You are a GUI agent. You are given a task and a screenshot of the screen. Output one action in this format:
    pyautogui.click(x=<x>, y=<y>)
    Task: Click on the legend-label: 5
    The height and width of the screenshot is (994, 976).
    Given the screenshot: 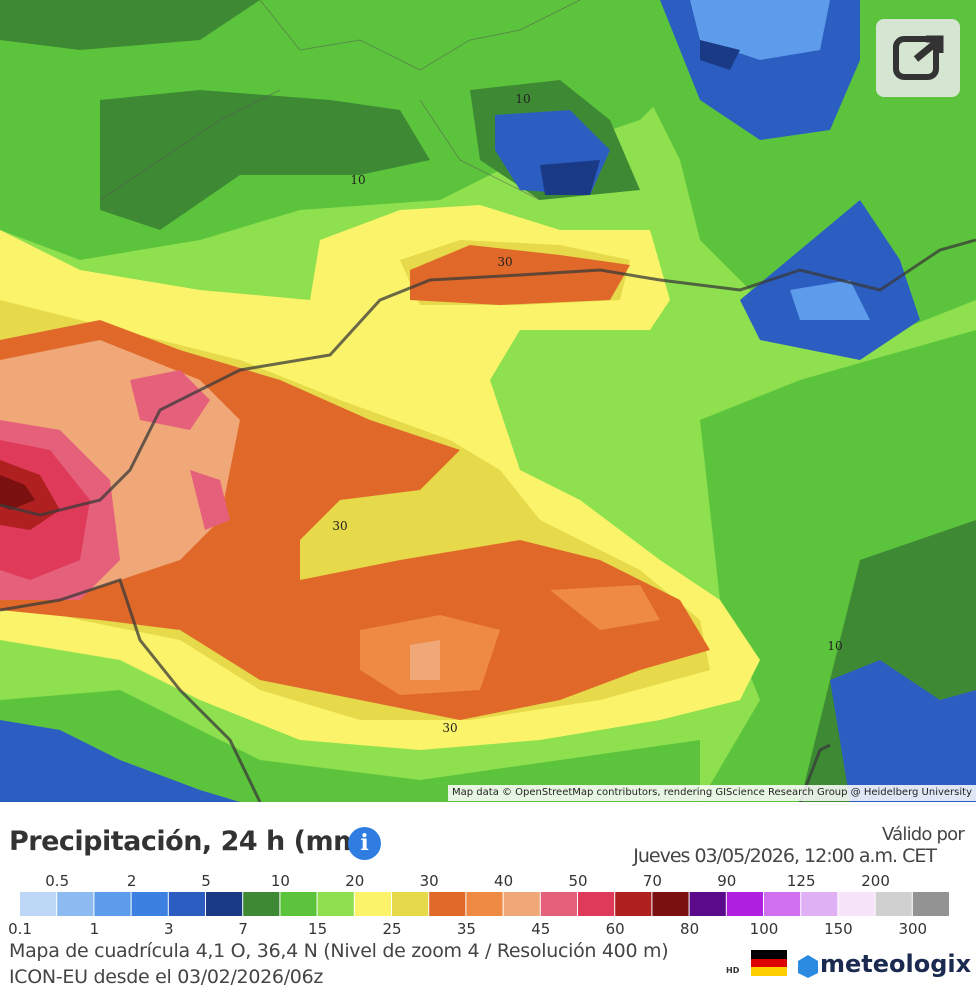 What is the action you would take?
    pyautogui.click(x=206, y=881)
    